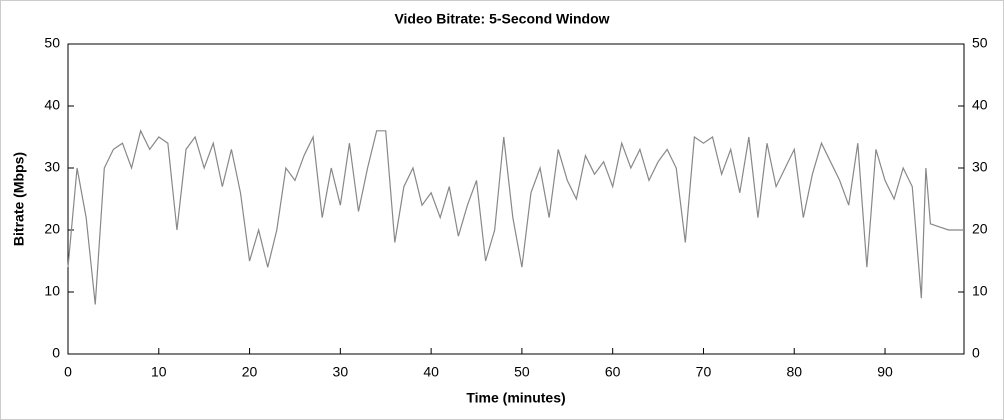 This screenshot has width=1004, height=420. Describe the element at coordinates (980, 229) in the screenshot. I see `y2-tick-label: 20` at that location.